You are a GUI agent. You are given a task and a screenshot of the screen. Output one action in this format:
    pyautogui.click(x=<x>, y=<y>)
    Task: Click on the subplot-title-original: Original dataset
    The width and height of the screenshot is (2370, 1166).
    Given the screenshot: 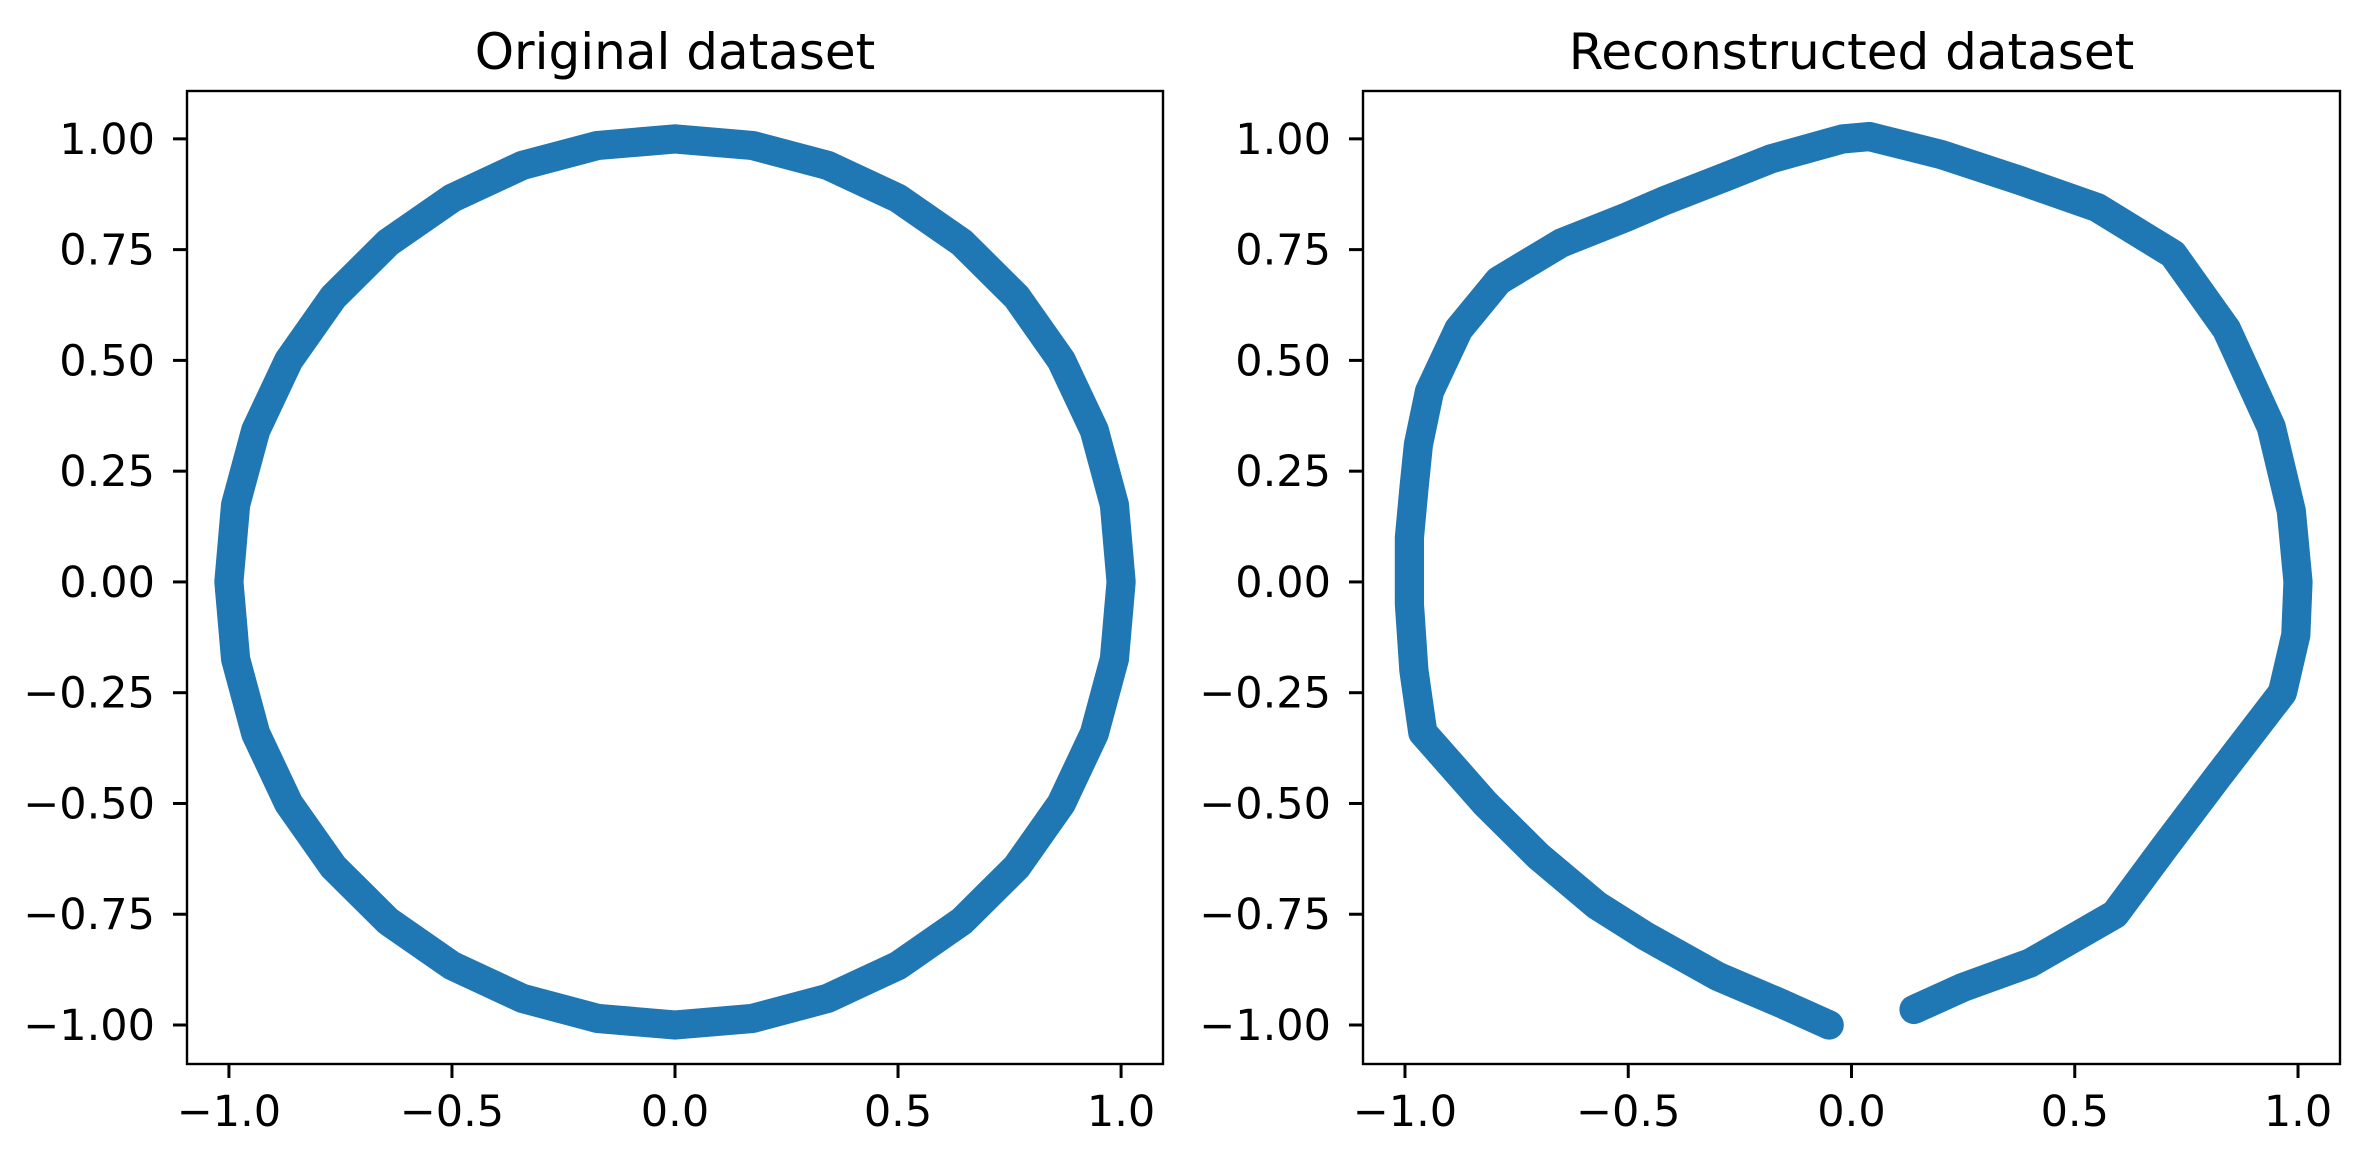 What is the action you would take?
    pyautogui.click(x=675, y=52)
    